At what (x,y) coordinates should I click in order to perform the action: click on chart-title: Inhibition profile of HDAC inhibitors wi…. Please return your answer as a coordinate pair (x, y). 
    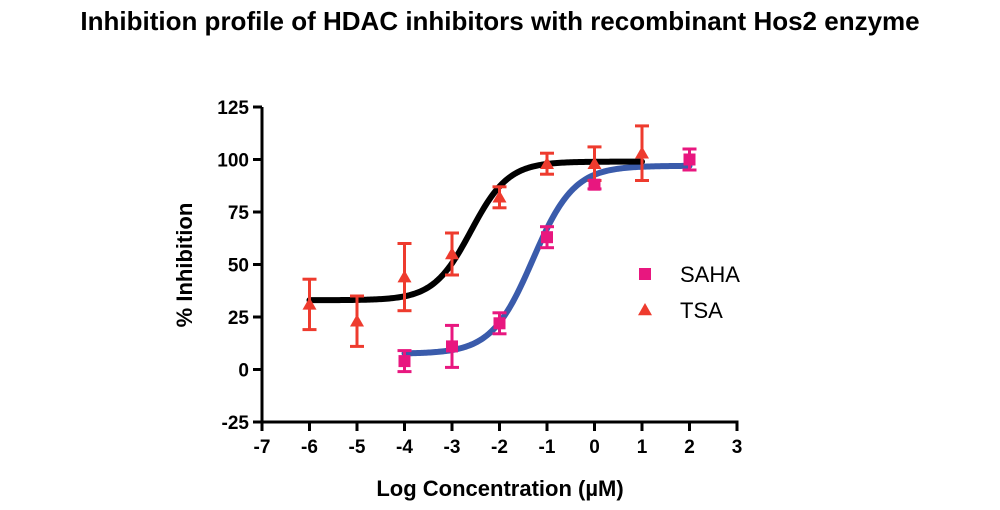
    Looking at the image, I should click on (500, 21).